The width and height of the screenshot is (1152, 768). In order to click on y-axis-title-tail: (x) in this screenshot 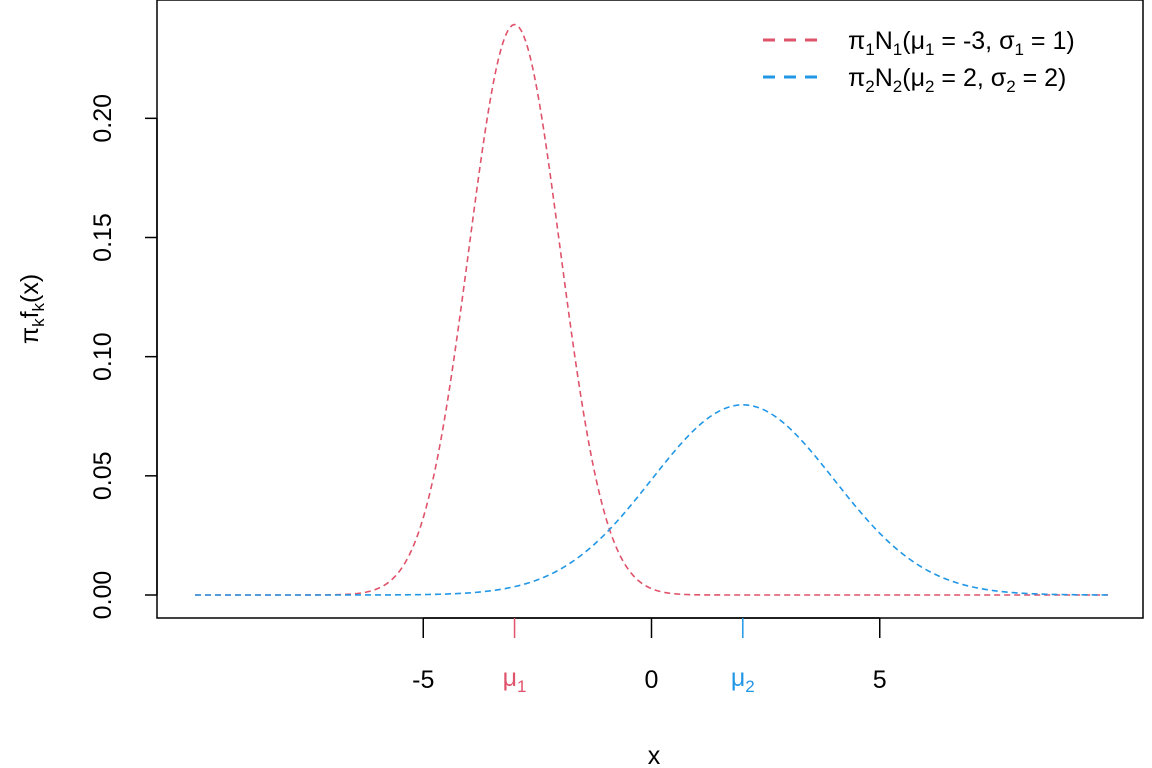, I will do `click(30, 288)`.